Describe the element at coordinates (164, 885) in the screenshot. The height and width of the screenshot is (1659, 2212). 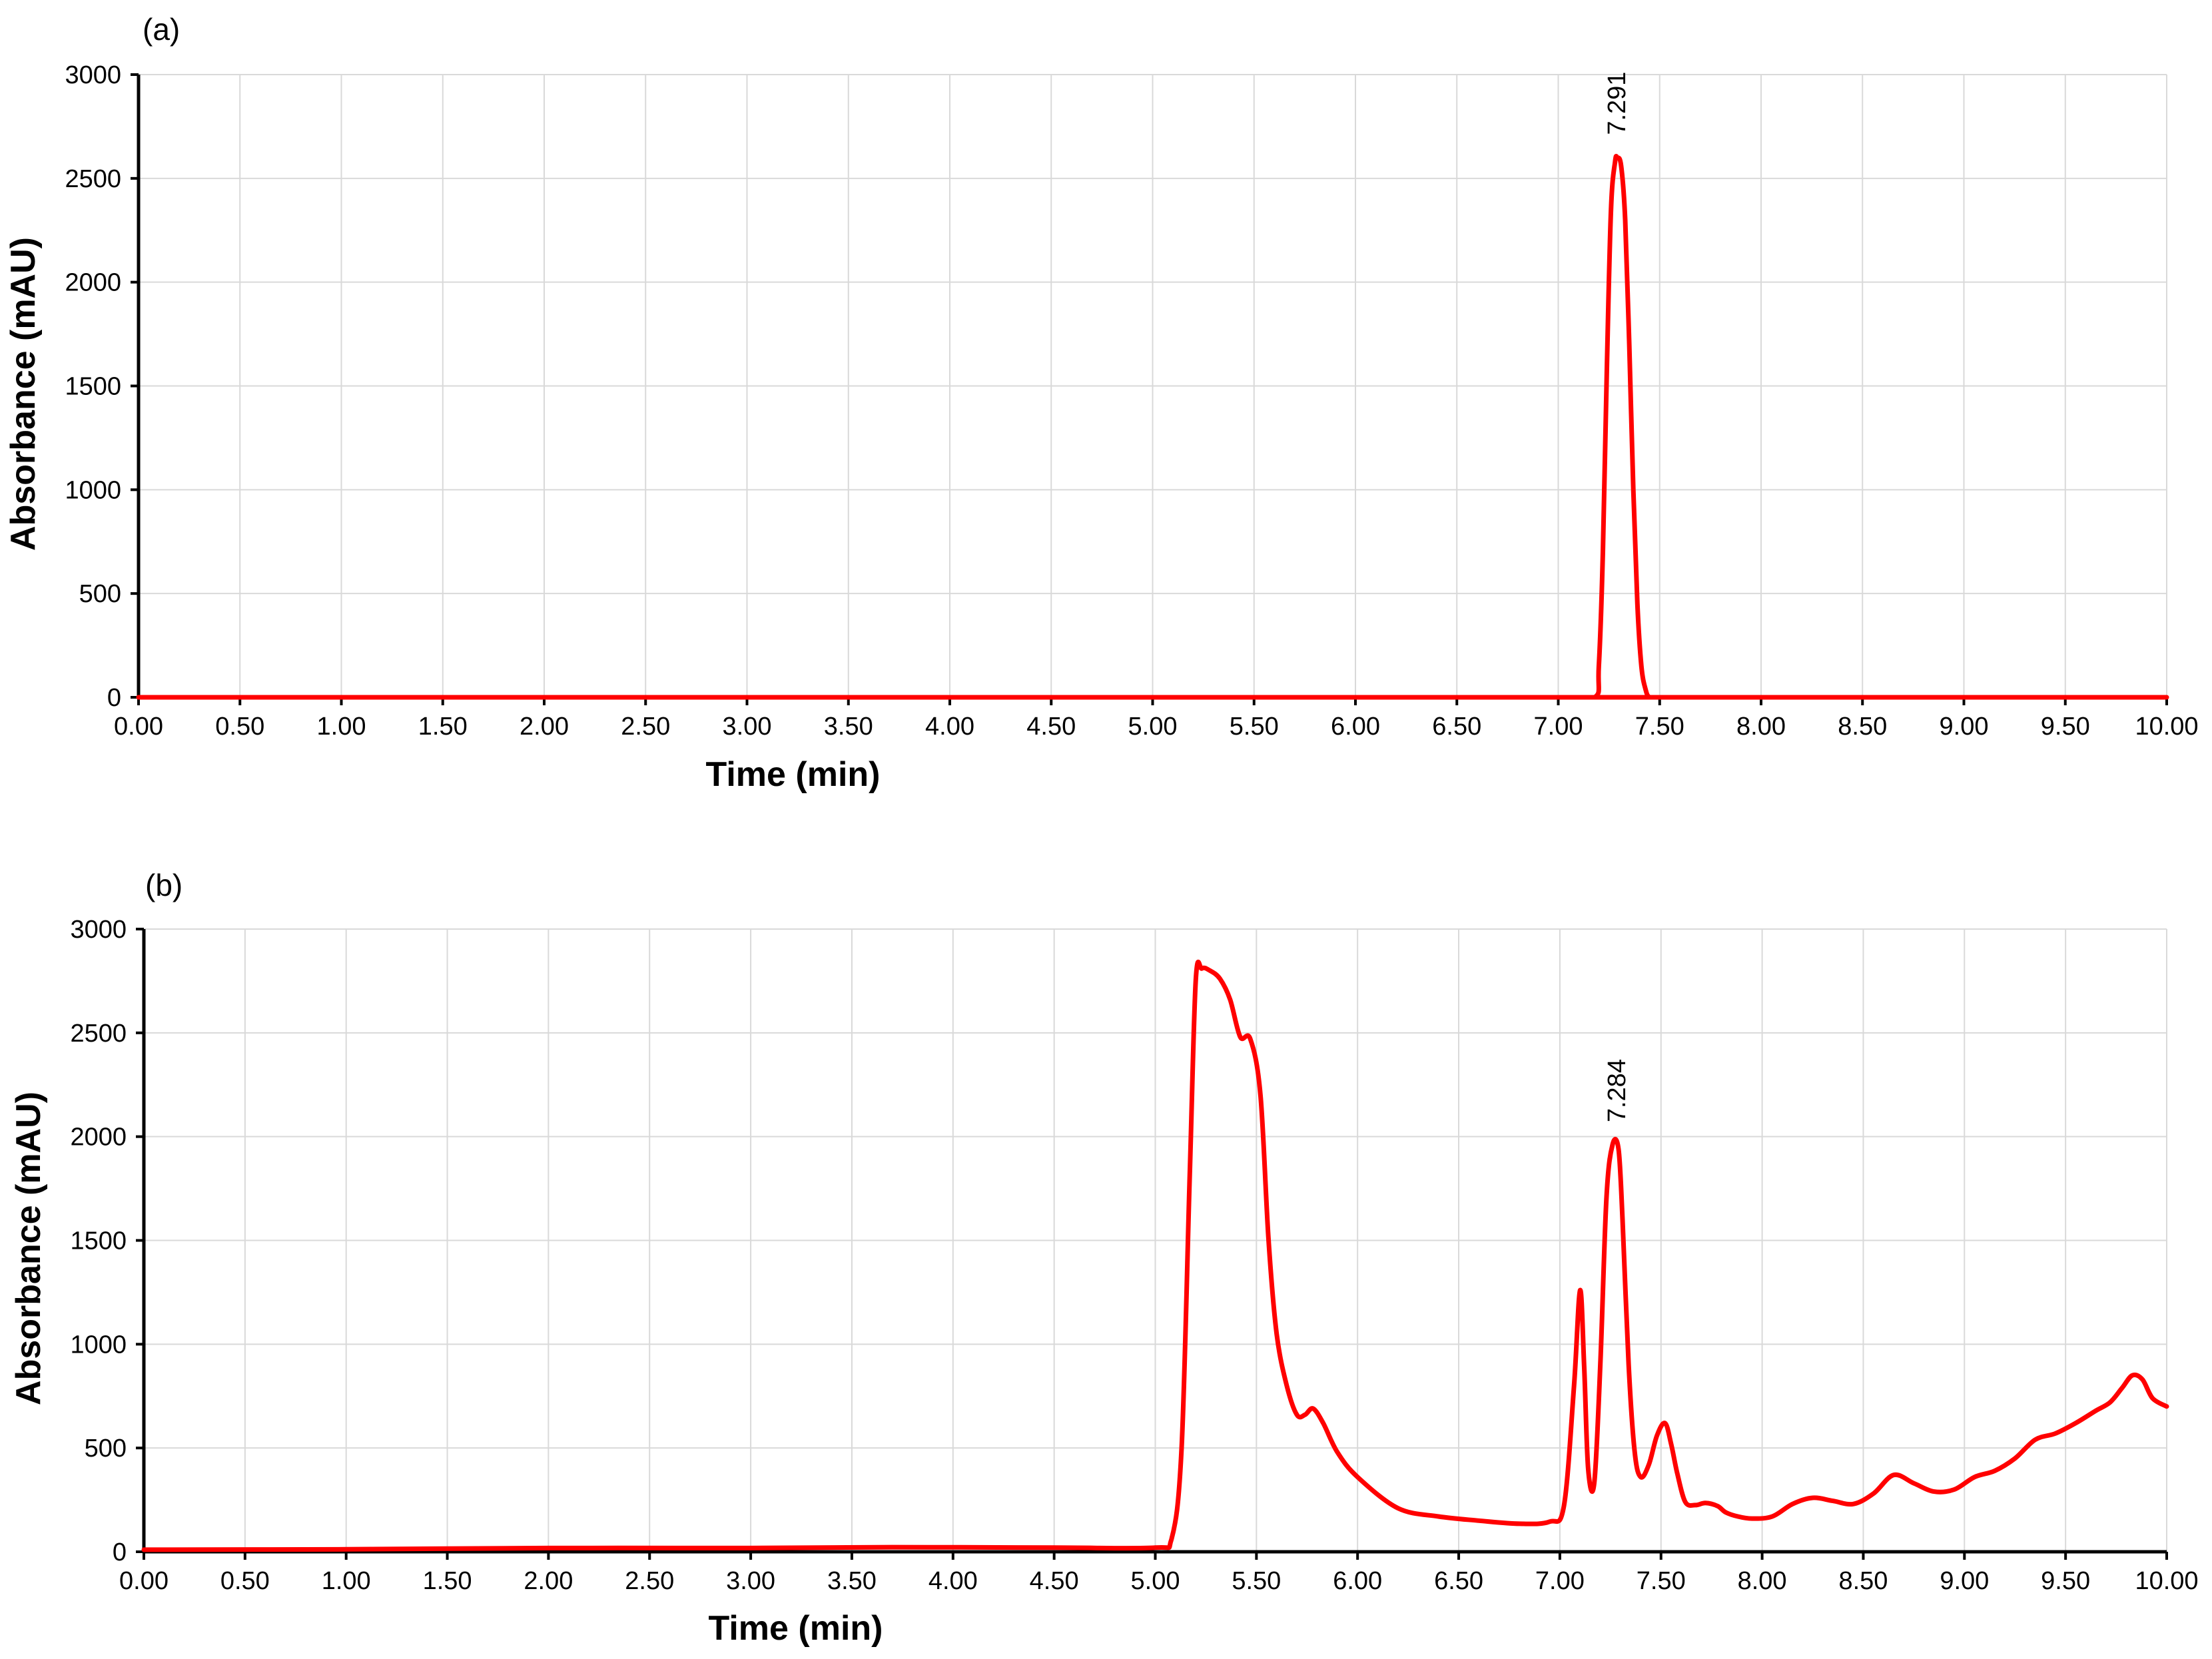
I see `panel-label: (b)` at that location.